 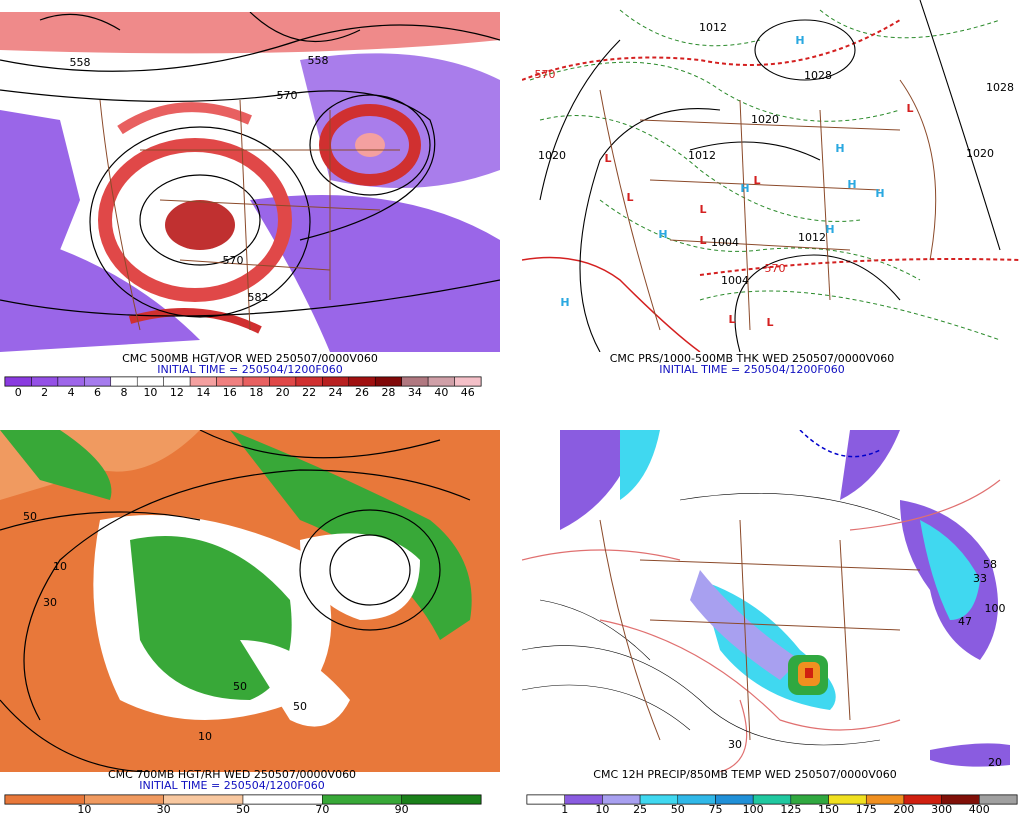 I want to click on map-label: 582, so click(x=258, y=297).